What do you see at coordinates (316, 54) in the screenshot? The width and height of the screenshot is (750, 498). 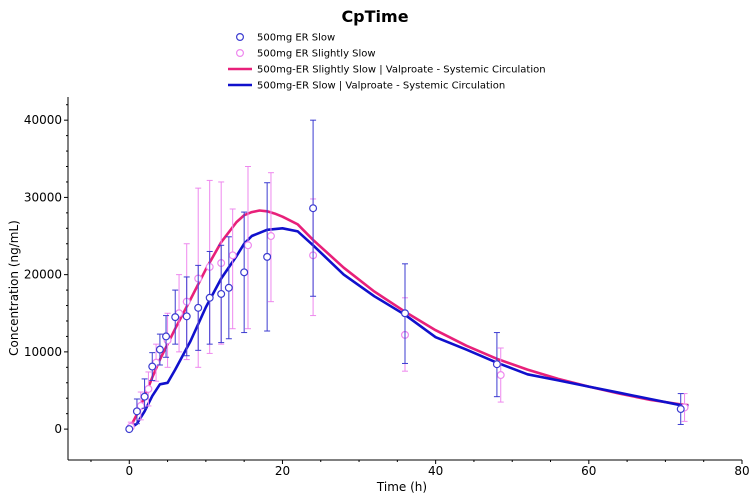 I see `legend-entry: 500mg ER Slightly Slow` at bounding box center [316, 54].